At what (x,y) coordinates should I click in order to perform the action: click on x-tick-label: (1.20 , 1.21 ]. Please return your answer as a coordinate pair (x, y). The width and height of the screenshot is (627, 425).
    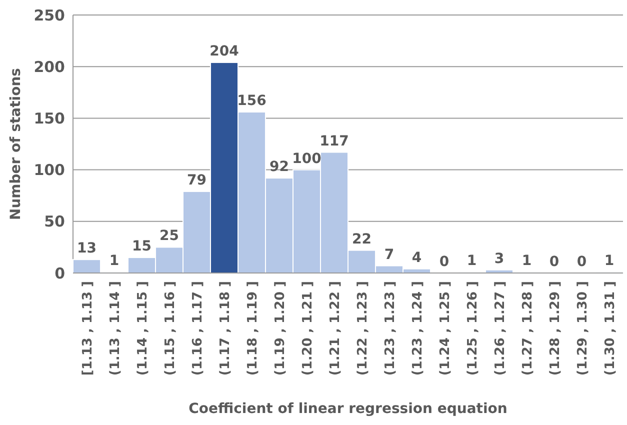
    Looking at the image, I should click on (308, 328).